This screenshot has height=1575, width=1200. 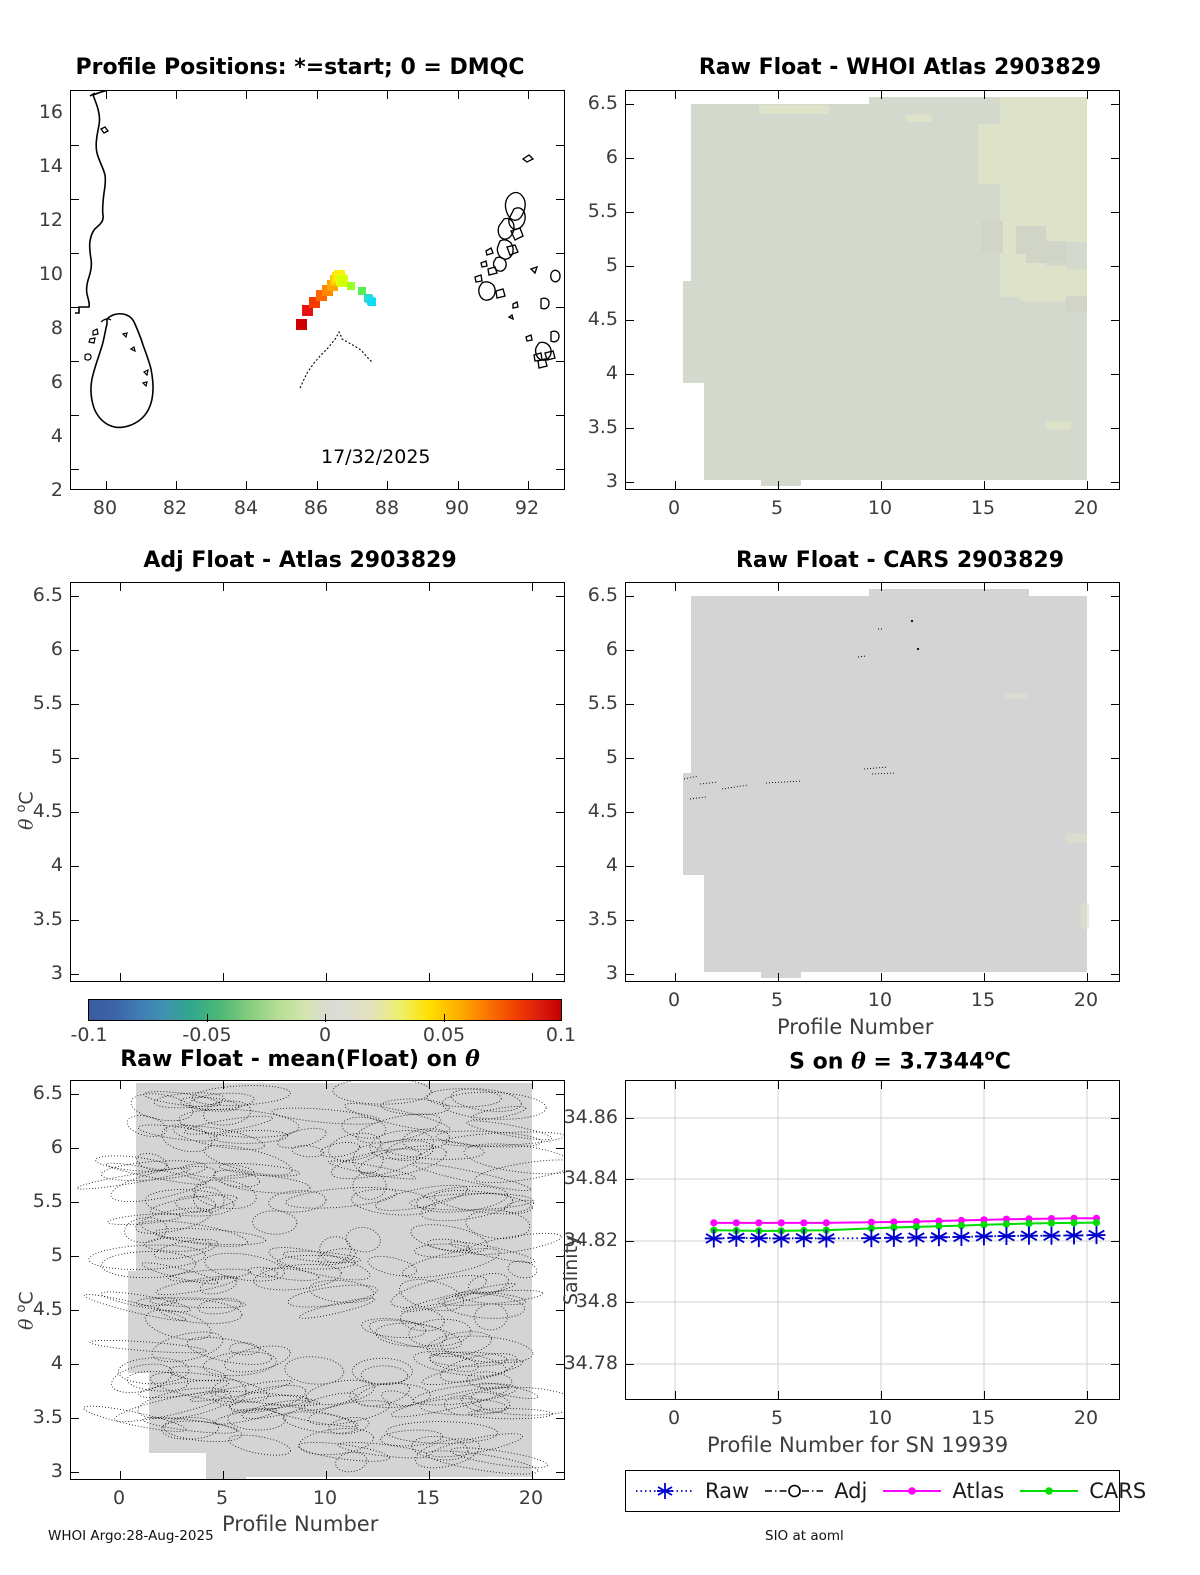 I want to click on raw-cars-ytick-3: 3, so click(x=611, y=973).